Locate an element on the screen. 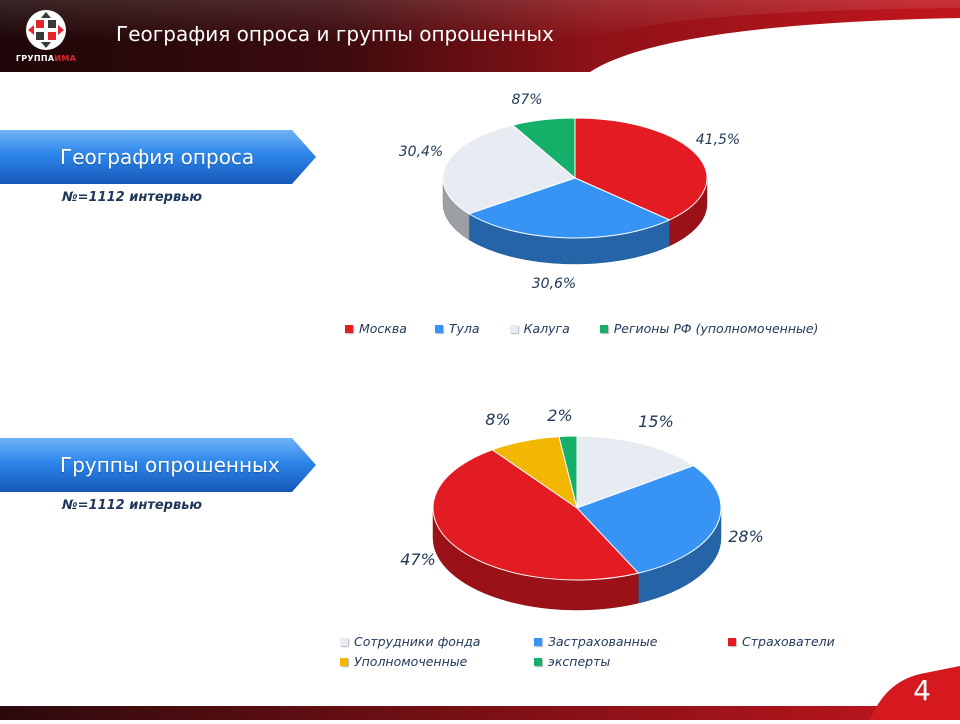 Image resolution: width=960 pixels, height=724 pixels. legend-item: Москва is located at coordinates (376, 328).